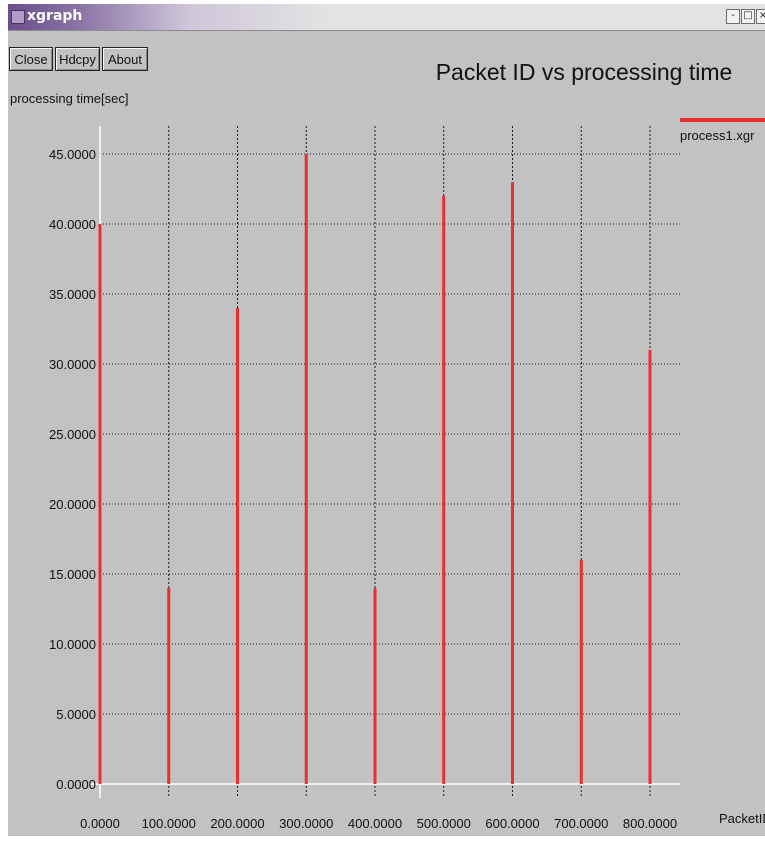 This screenshot has width=765, height=846. Describe the element at coordinates (760, 16) in the screenshot. I see `close-window-icon: ×` at that location.